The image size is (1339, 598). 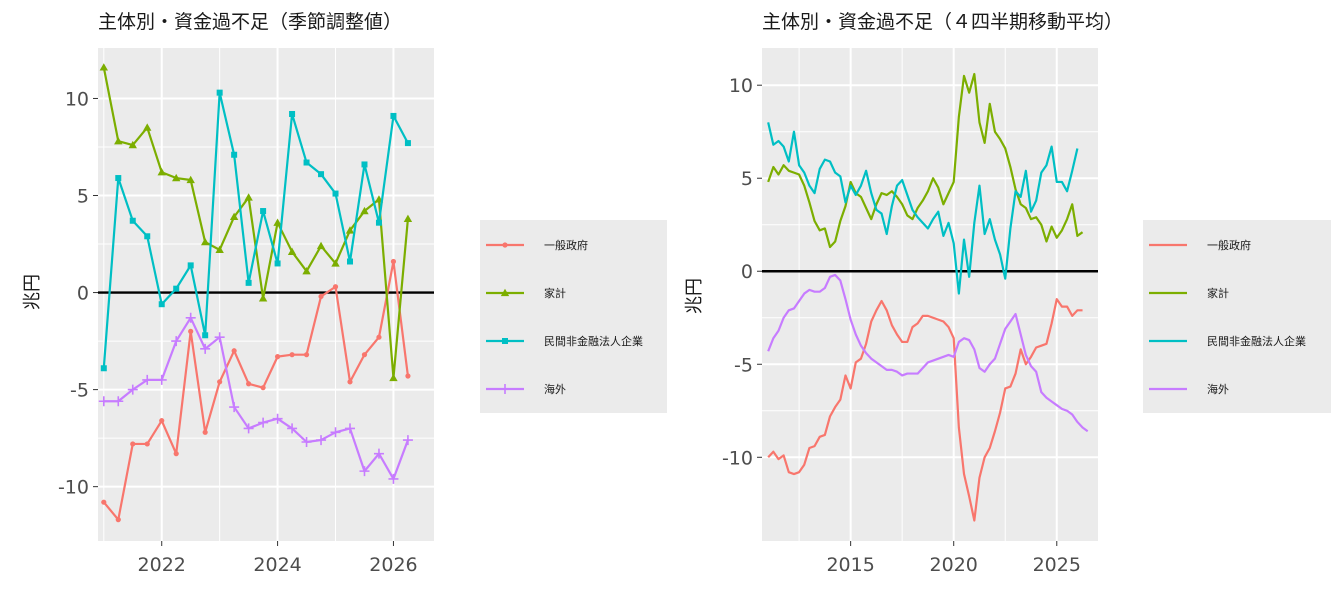 What do you see at coordinates (250, 22) in the screenshot?
I see `chart1-title: 主体別・資金過不足（季節調整値）` at bounding box center [250, 22].